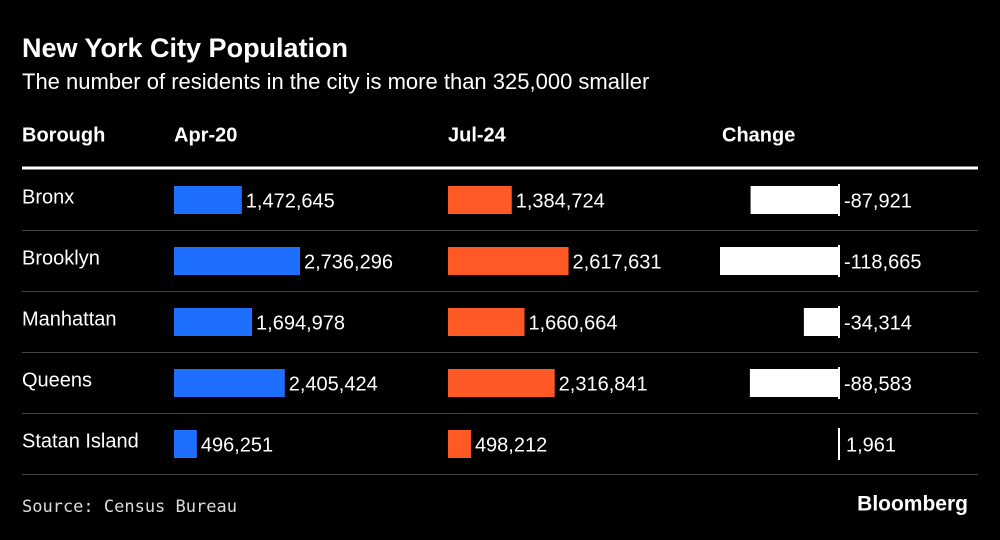 This screenshot has width=1000, height=540. I want to click on value-label: 2,617,631, so click(617, 262).